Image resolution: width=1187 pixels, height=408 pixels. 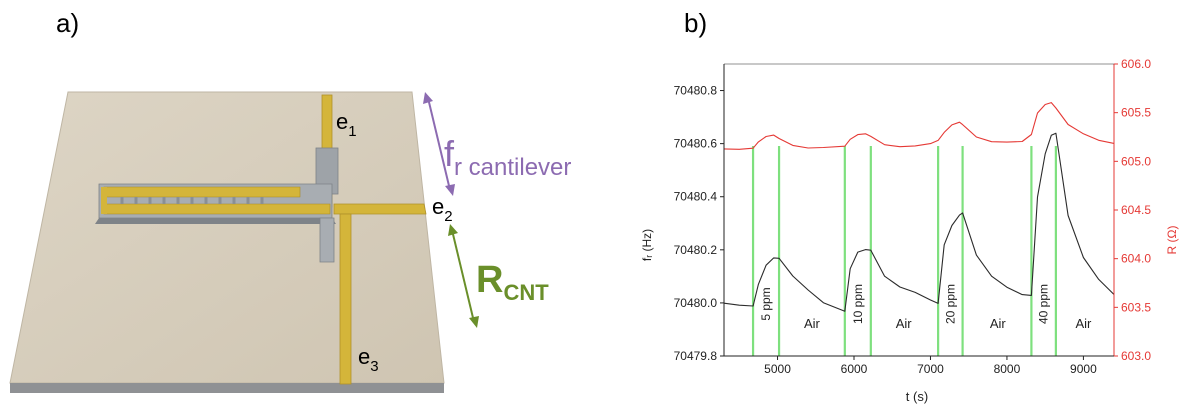 What do you see at coordinates (904, 323) in the screenshot?
I see `phase-label-4: Air` at bounding box center [904, 323].